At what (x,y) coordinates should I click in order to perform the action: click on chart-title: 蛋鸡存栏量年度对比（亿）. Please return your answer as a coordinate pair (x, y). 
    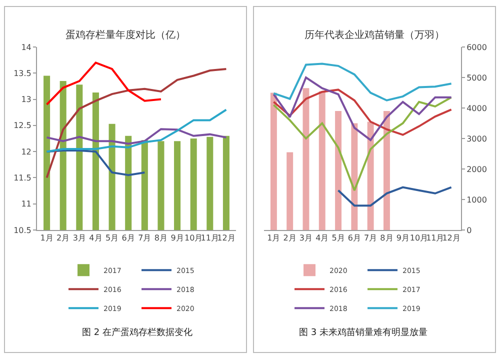
    Looking at the image, I should click on (126, 35).